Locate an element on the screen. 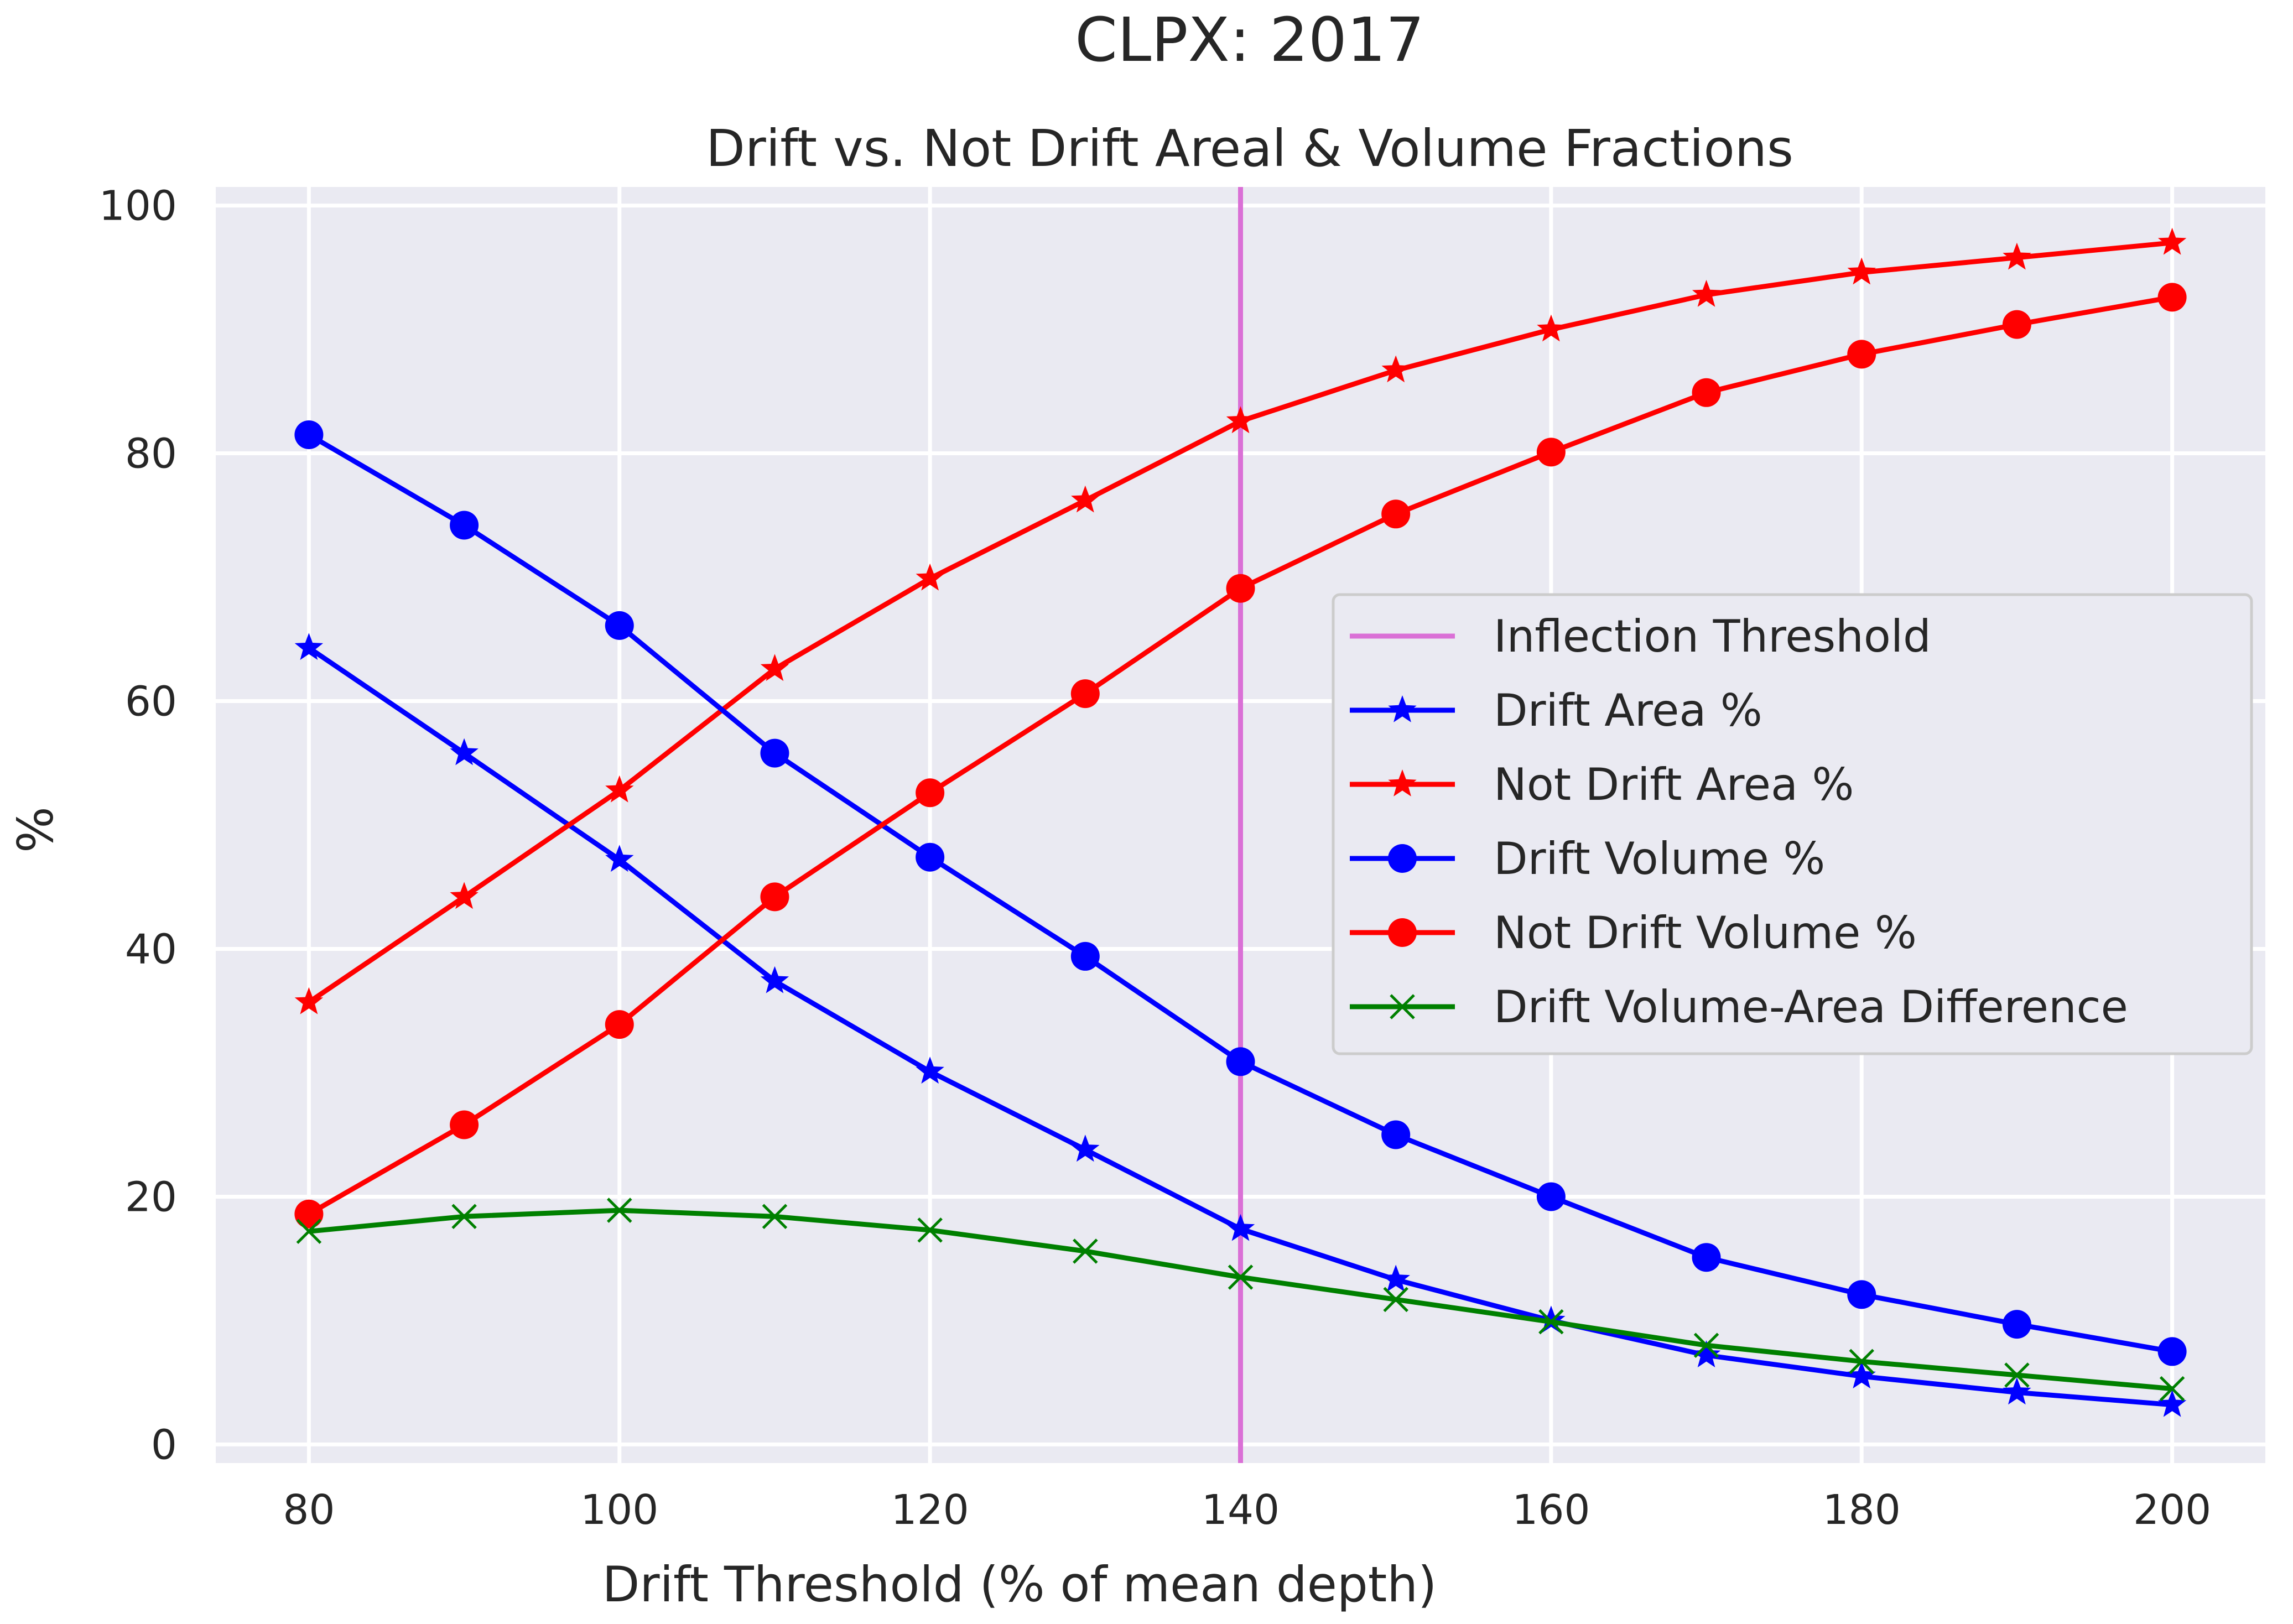 The image size is (2293, 1624). x-tick-label: 120 is located at coordinates (930, 1510).